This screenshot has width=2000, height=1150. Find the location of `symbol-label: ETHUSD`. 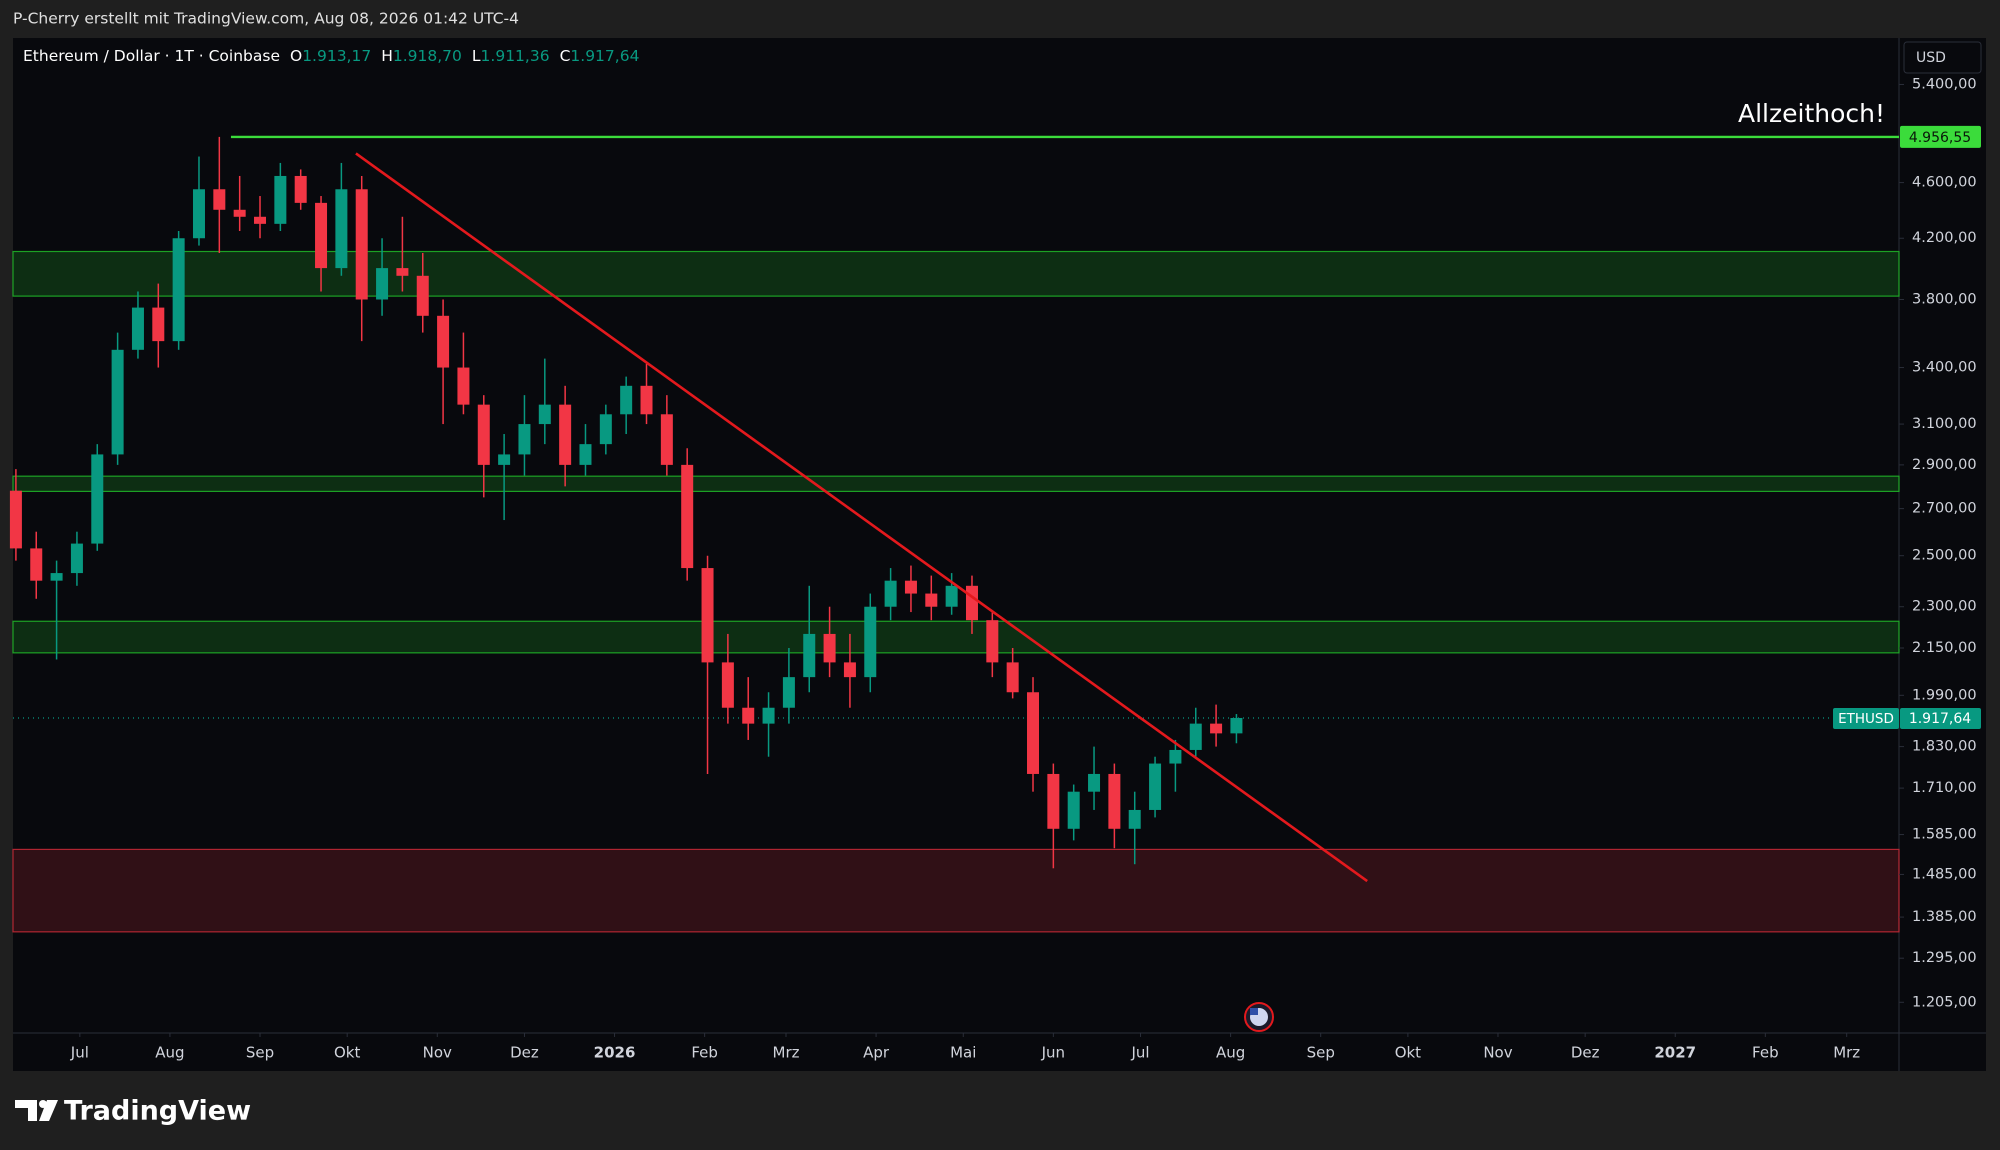

symbol-label: ETHUSD is located at coordinates (1866, 719).